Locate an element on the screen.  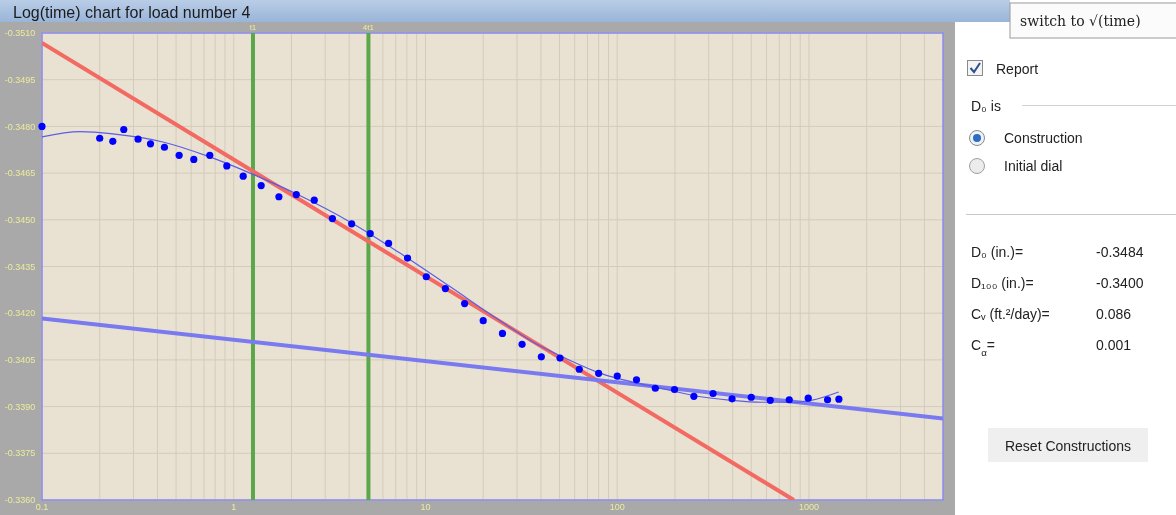
y-tick-label: -0.3405 is located at coordinates (20, 360).